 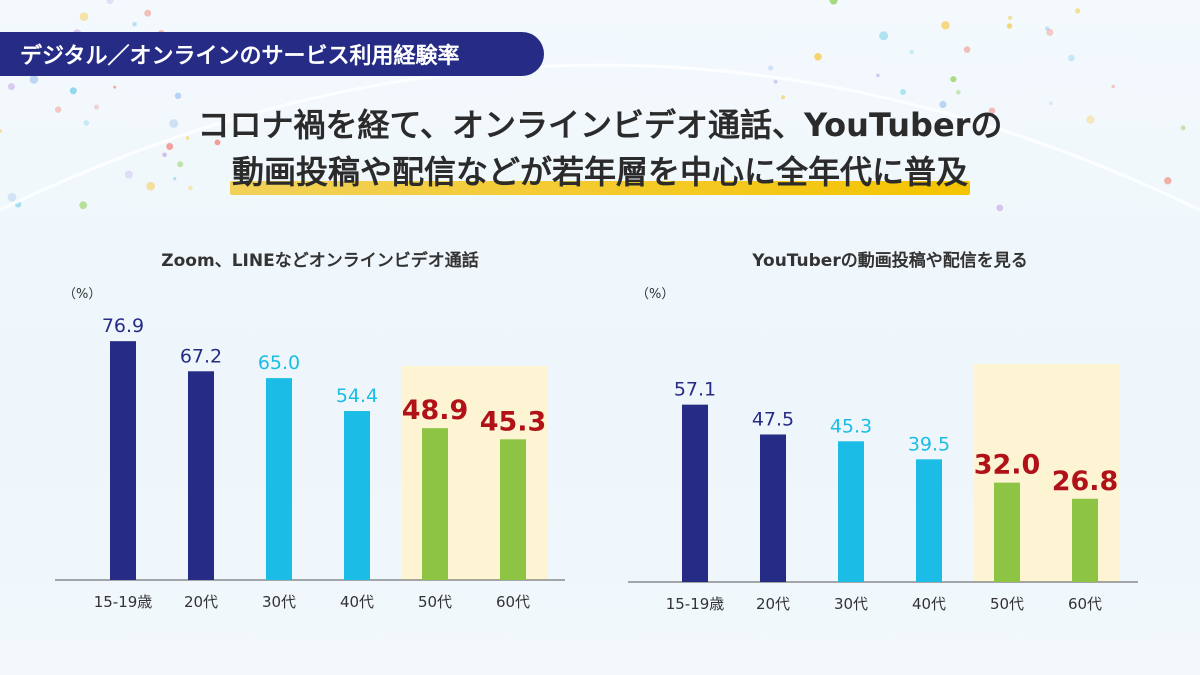 What do you see at coordinates (851, 426) in the screenshot?
I see `value-label-30代: 45.3` at bounding box center [851, 426].